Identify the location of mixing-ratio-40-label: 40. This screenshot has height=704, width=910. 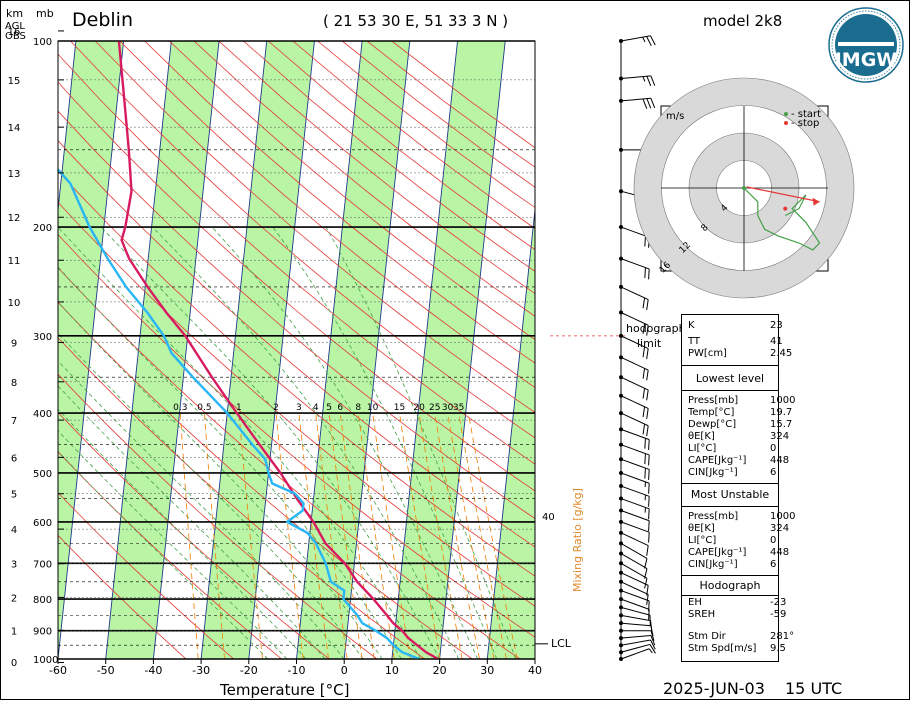
(548, 517).